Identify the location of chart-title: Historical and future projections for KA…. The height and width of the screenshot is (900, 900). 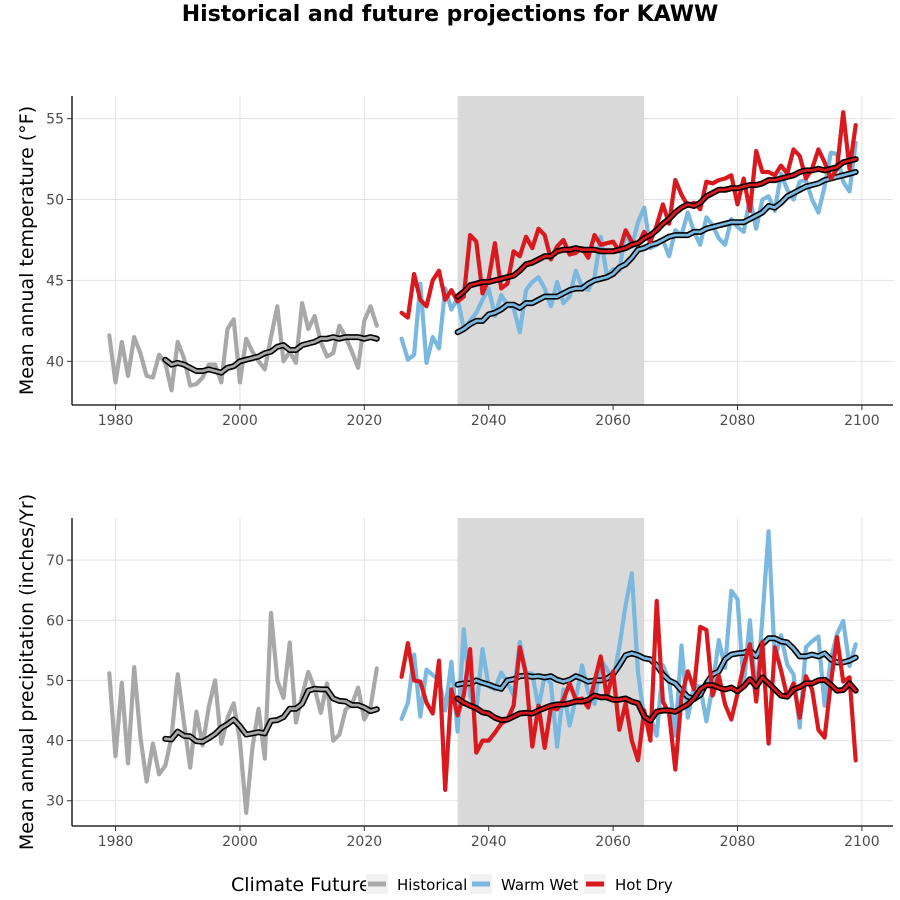
(450, 14).